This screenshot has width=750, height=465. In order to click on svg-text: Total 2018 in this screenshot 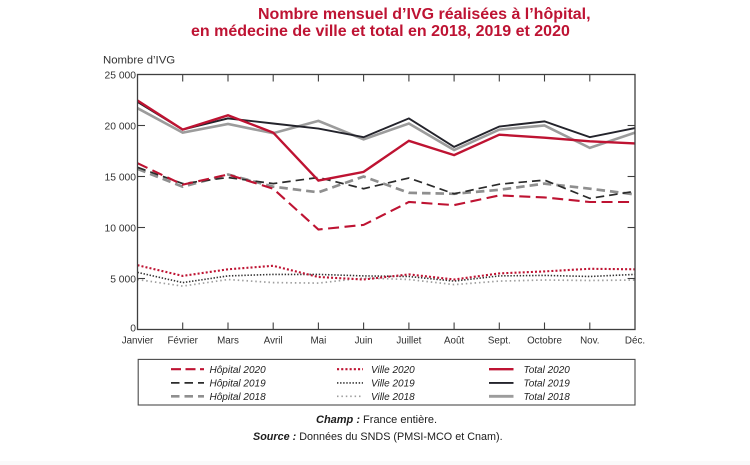, I will do `click(547, 397)`.